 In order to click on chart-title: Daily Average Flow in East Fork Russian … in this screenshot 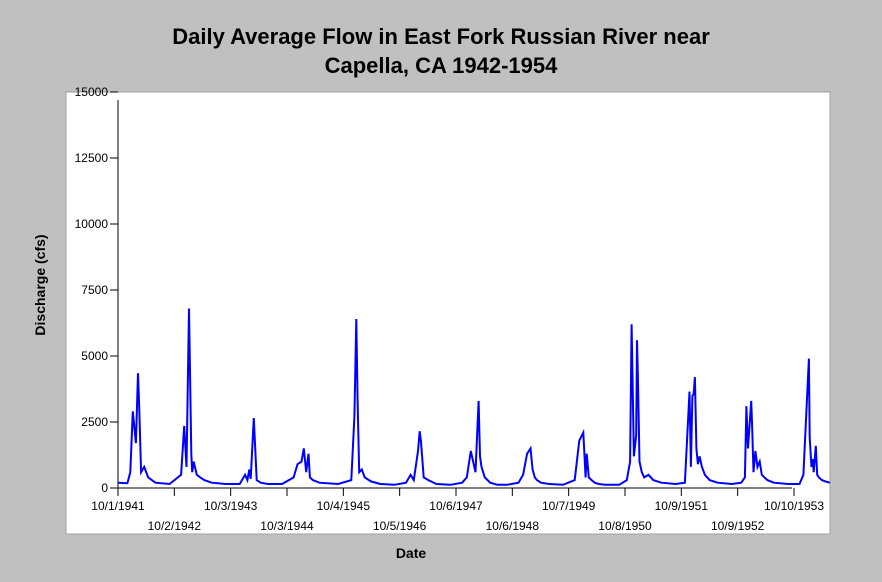, I will do `click(441, 51)`.